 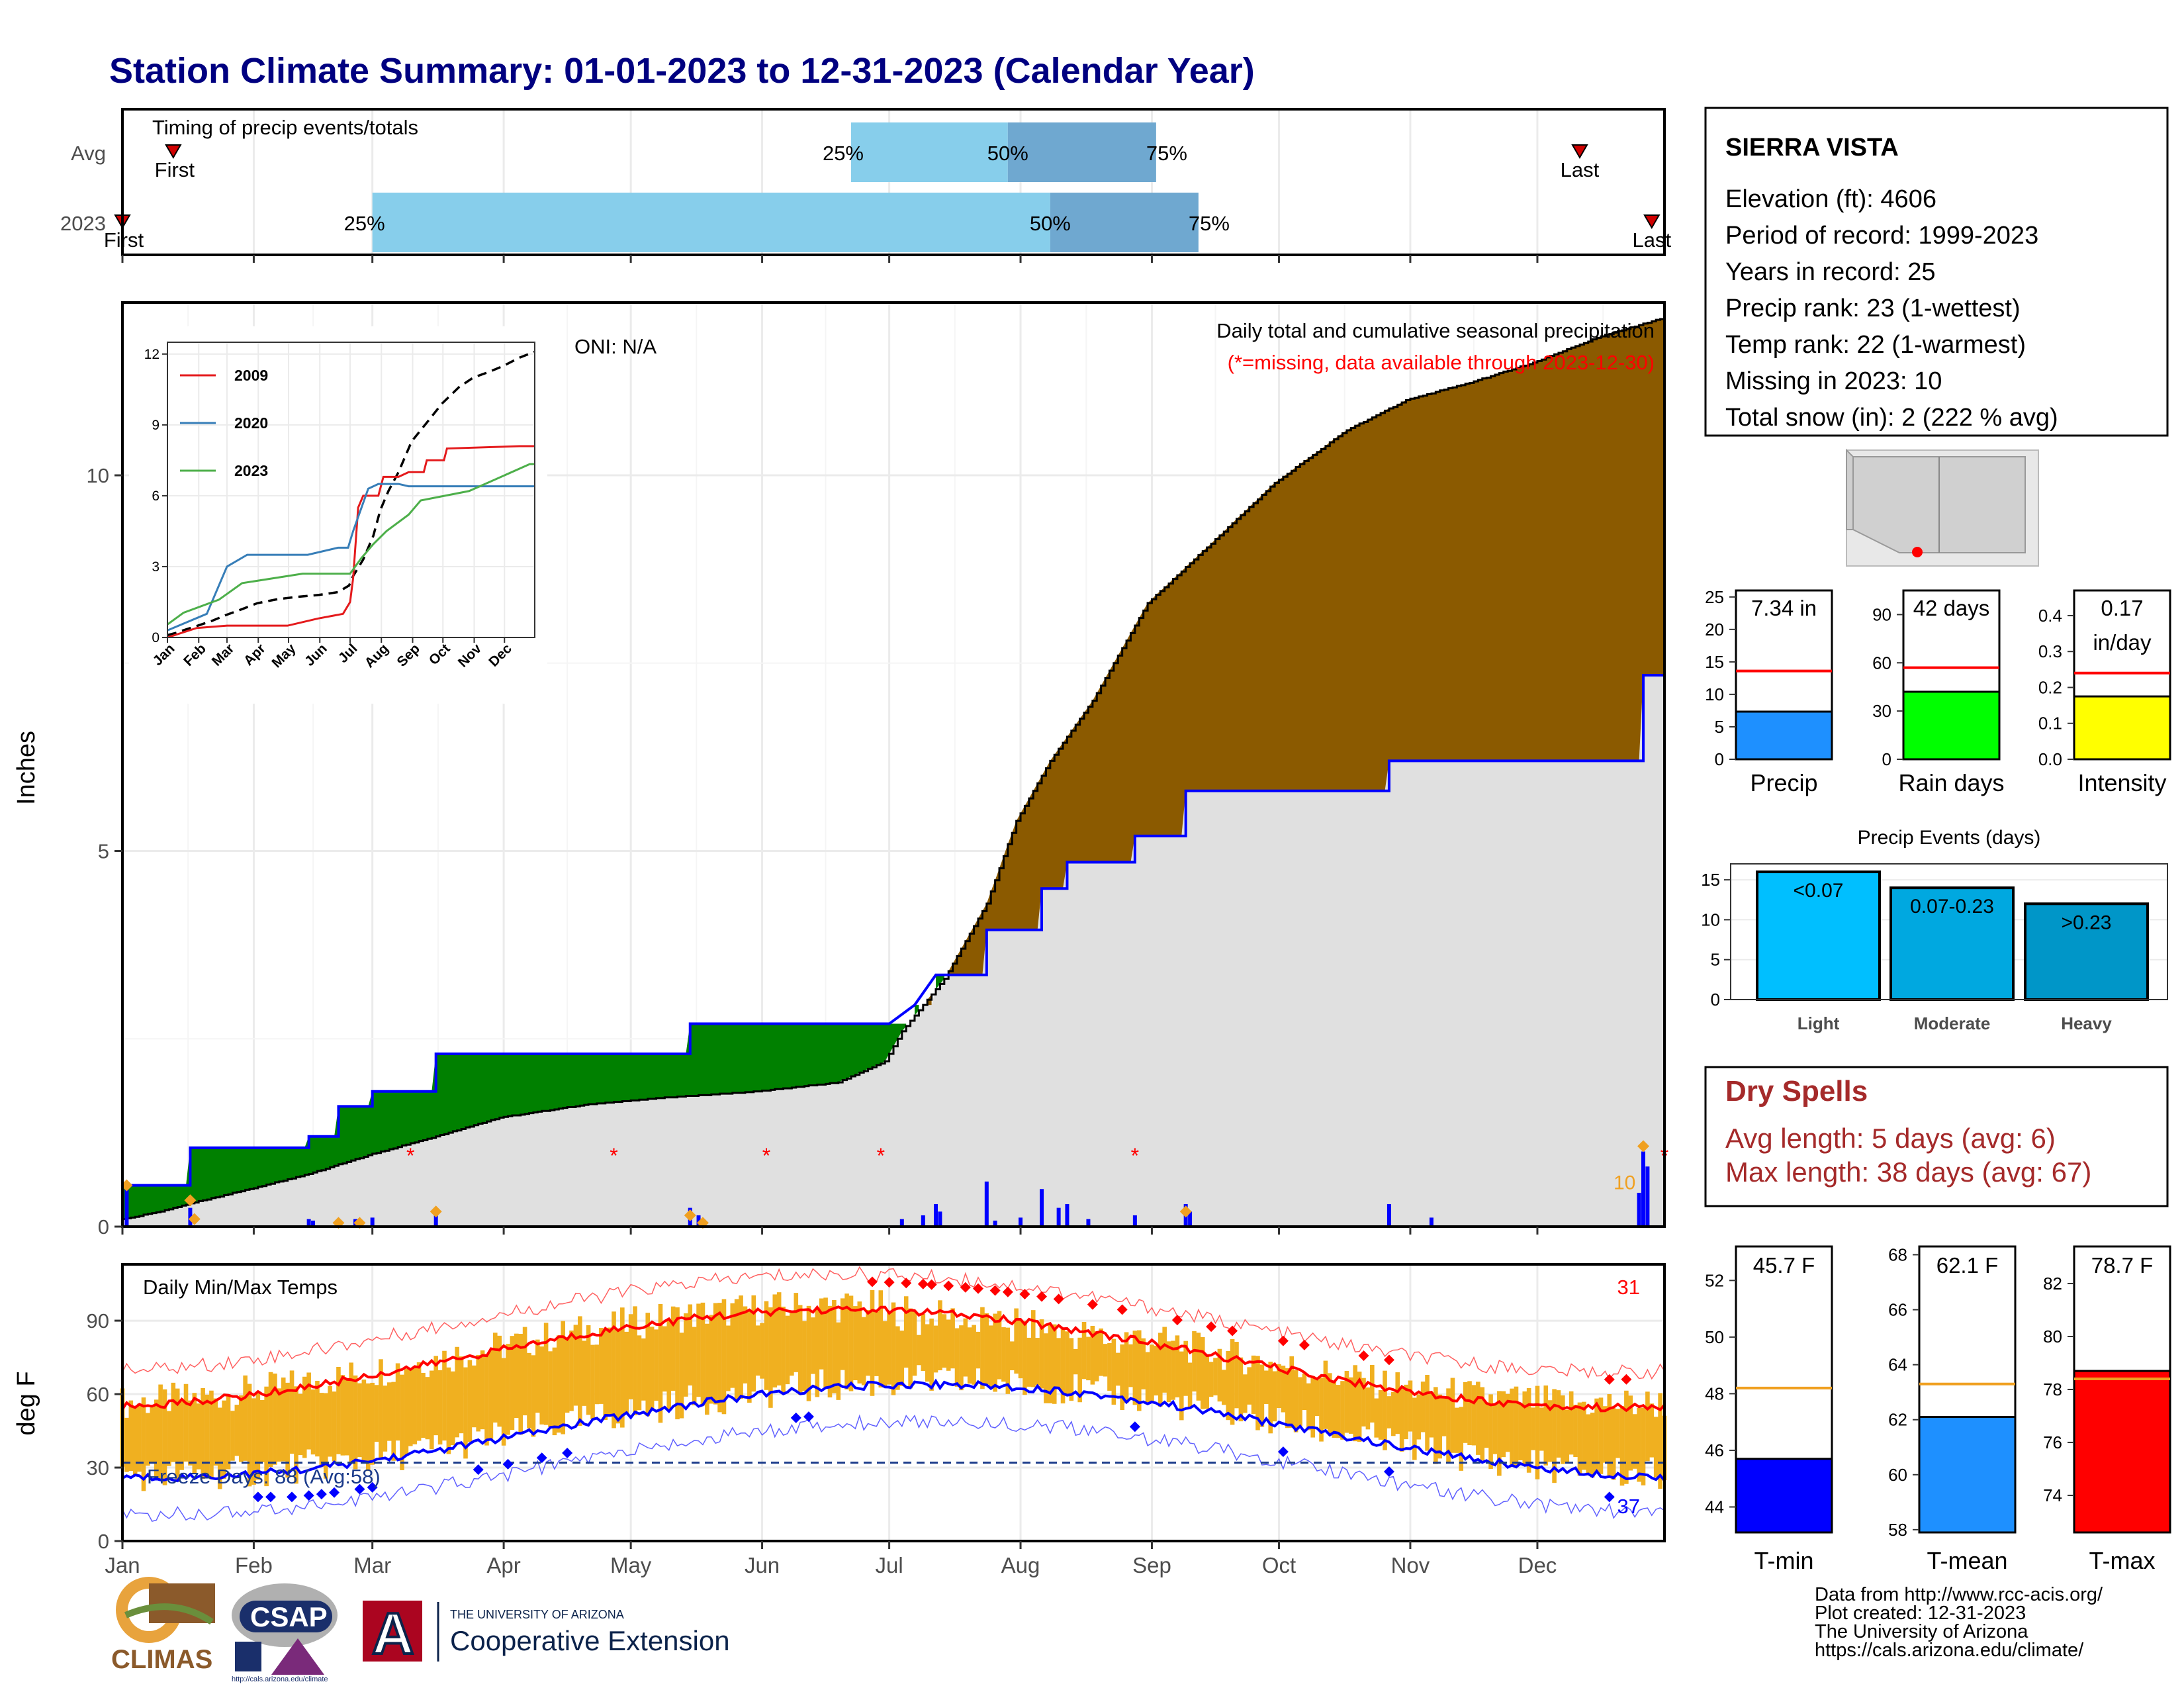 I want to click on dry-spells-title: Dry Spells, so click(x=1797, y=1091).